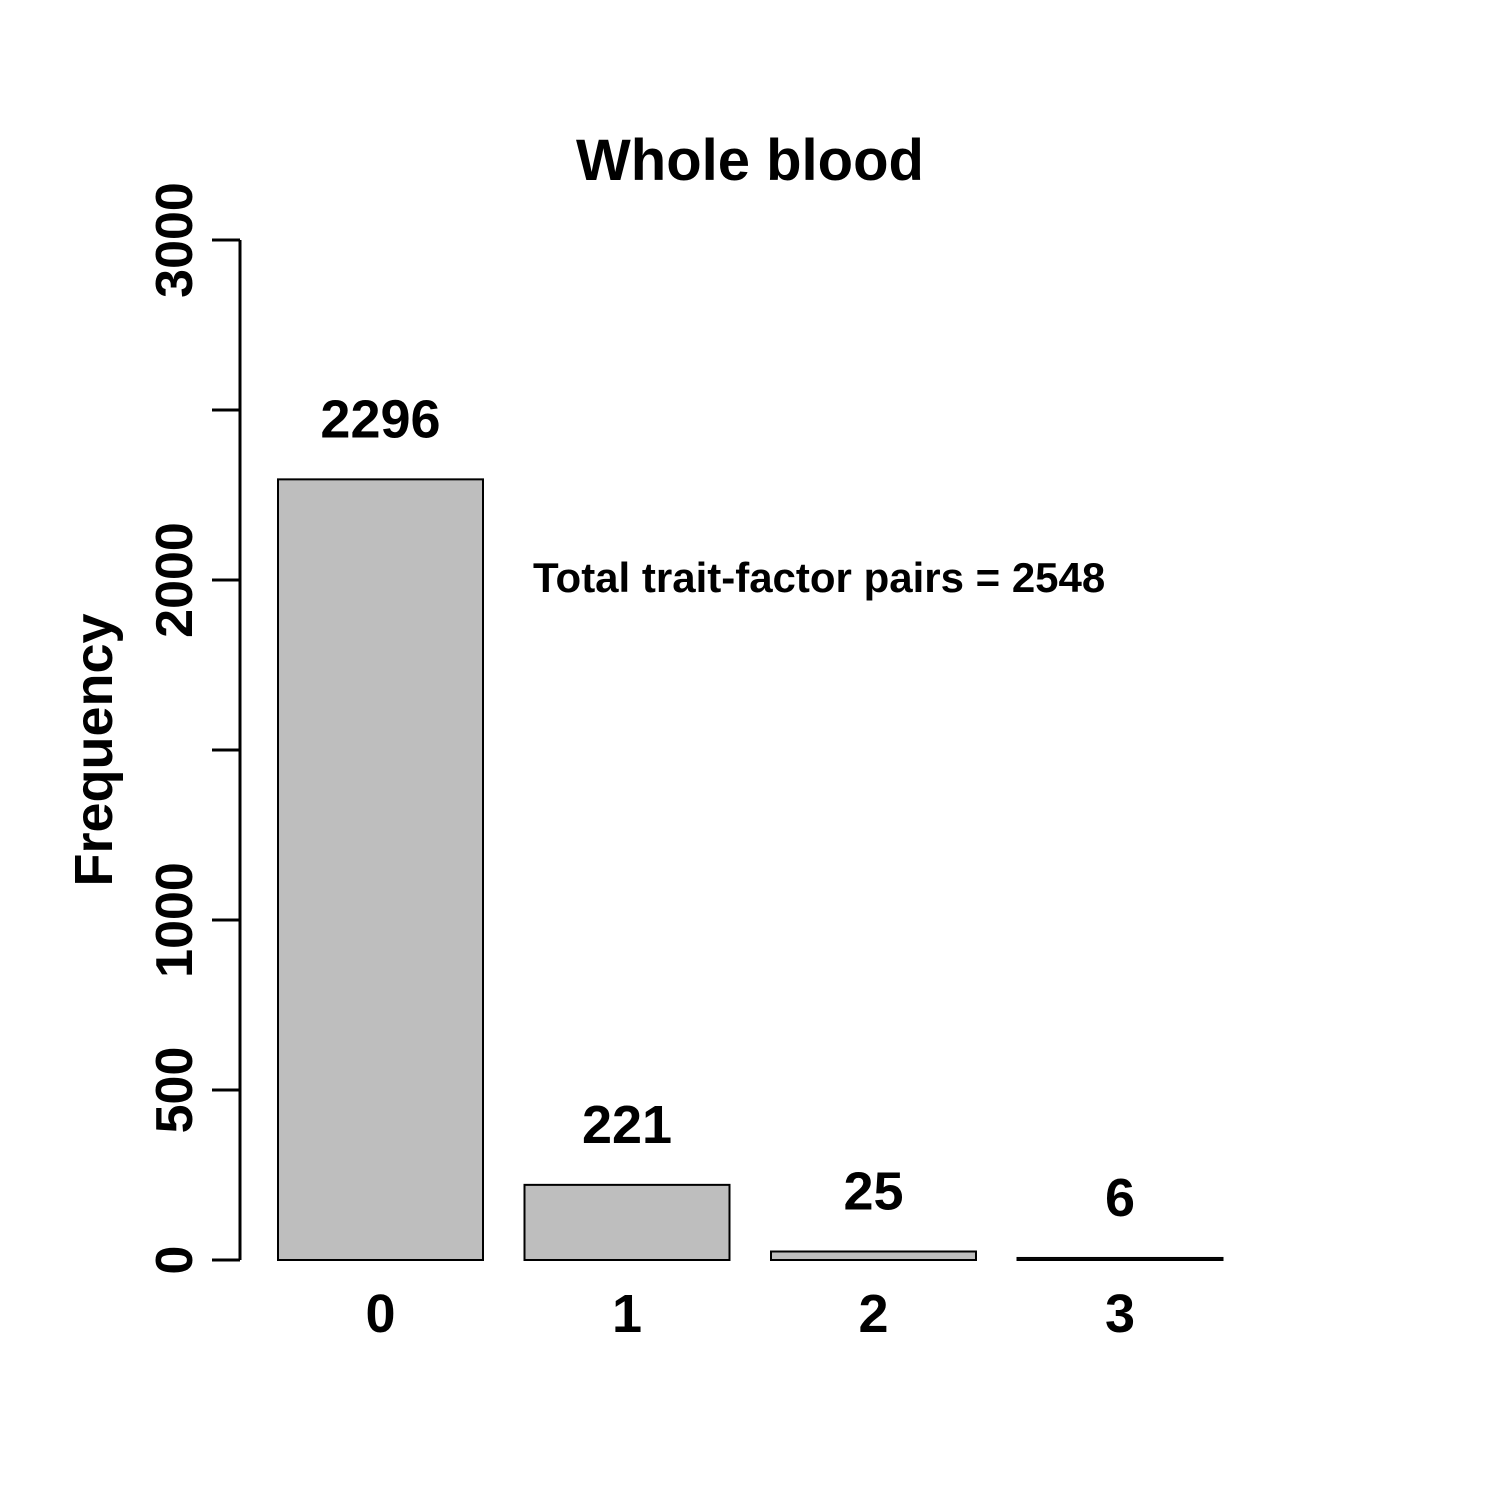 The height and width of the screenshot is (1500, 1500). I want to click on y-tick-label: 1000, so click(175, 920).